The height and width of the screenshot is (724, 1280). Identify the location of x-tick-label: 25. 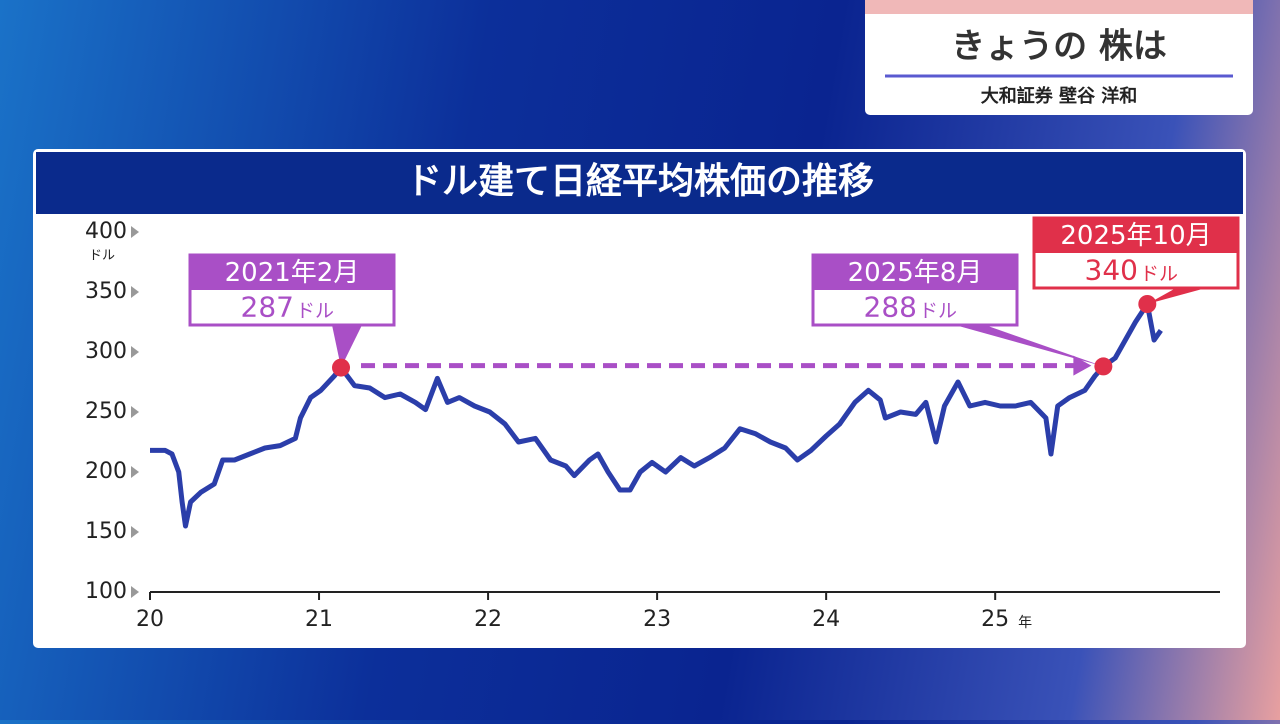
(995, 619).